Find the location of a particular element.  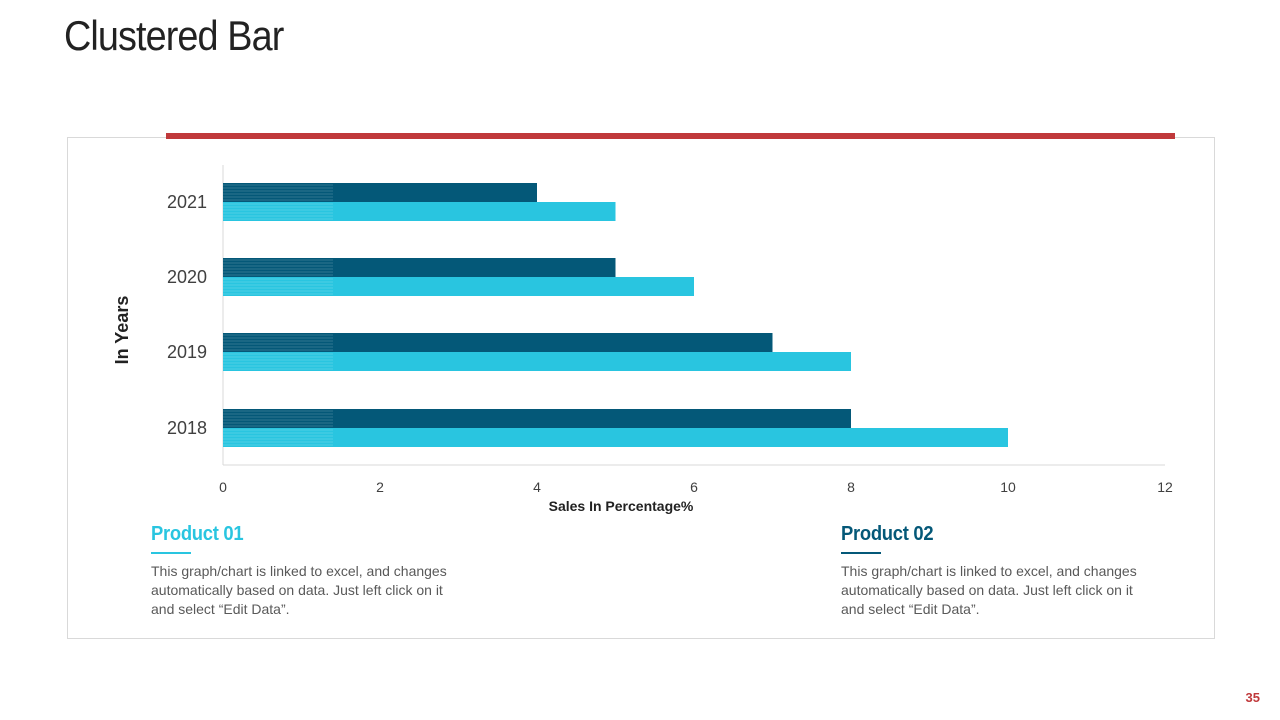

x-tick-label-0: 0 is located at coordinates (223, 487).